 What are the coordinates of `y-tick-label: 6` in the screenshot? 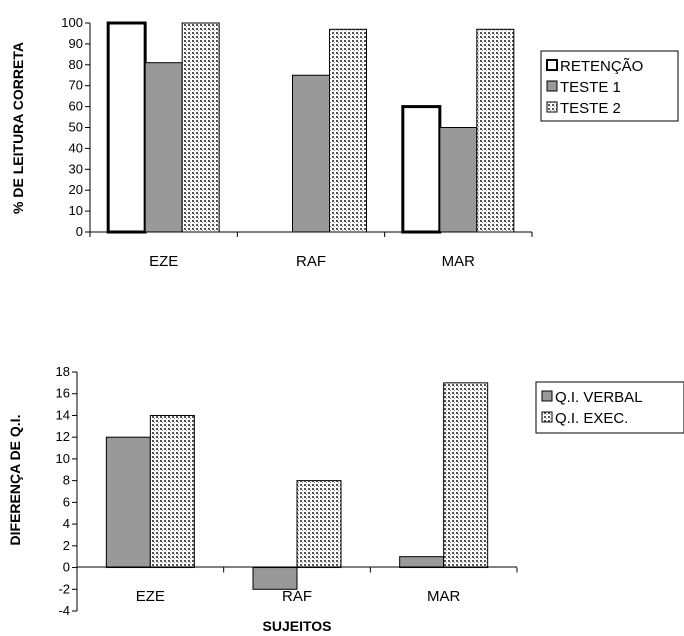 It's located at (66, 501).